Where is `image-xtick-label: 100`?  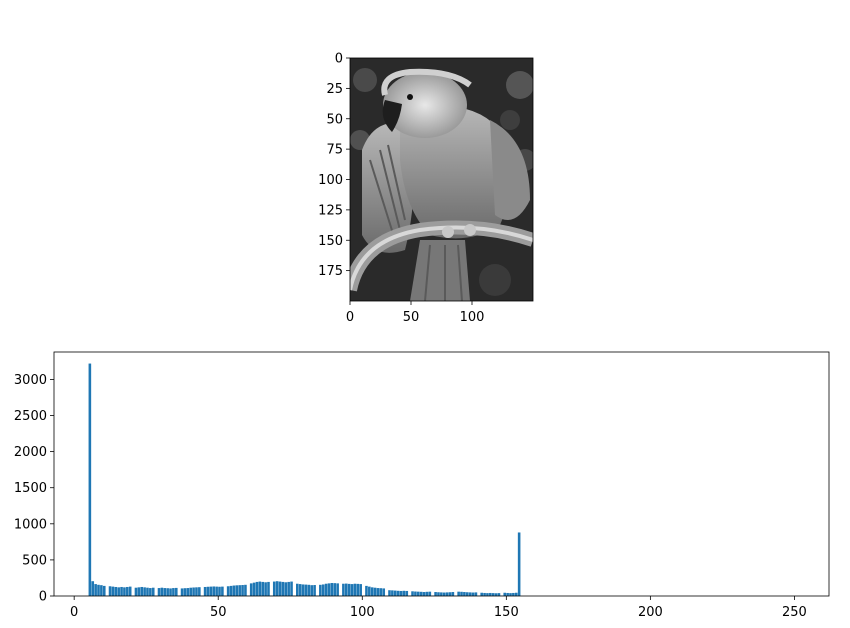 image-xtick-label: 100 is located at coordinates (472, 317).